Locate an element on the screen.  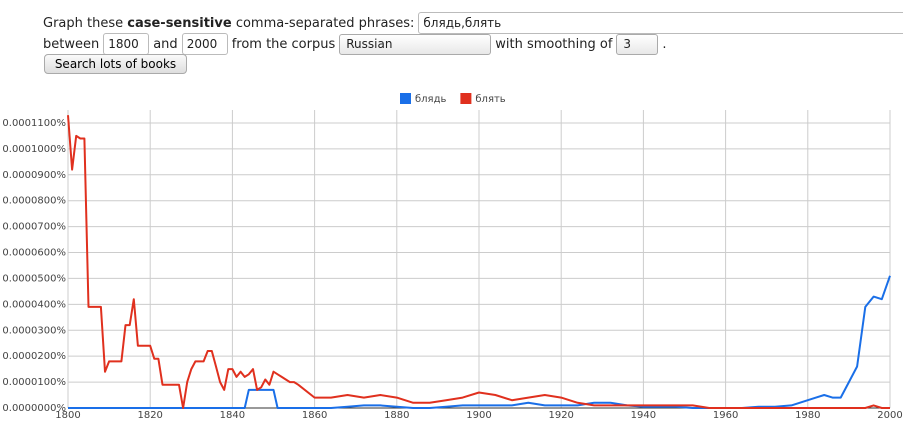
y-tick-label: 0.0000900% is located at coordinates (34, 175).